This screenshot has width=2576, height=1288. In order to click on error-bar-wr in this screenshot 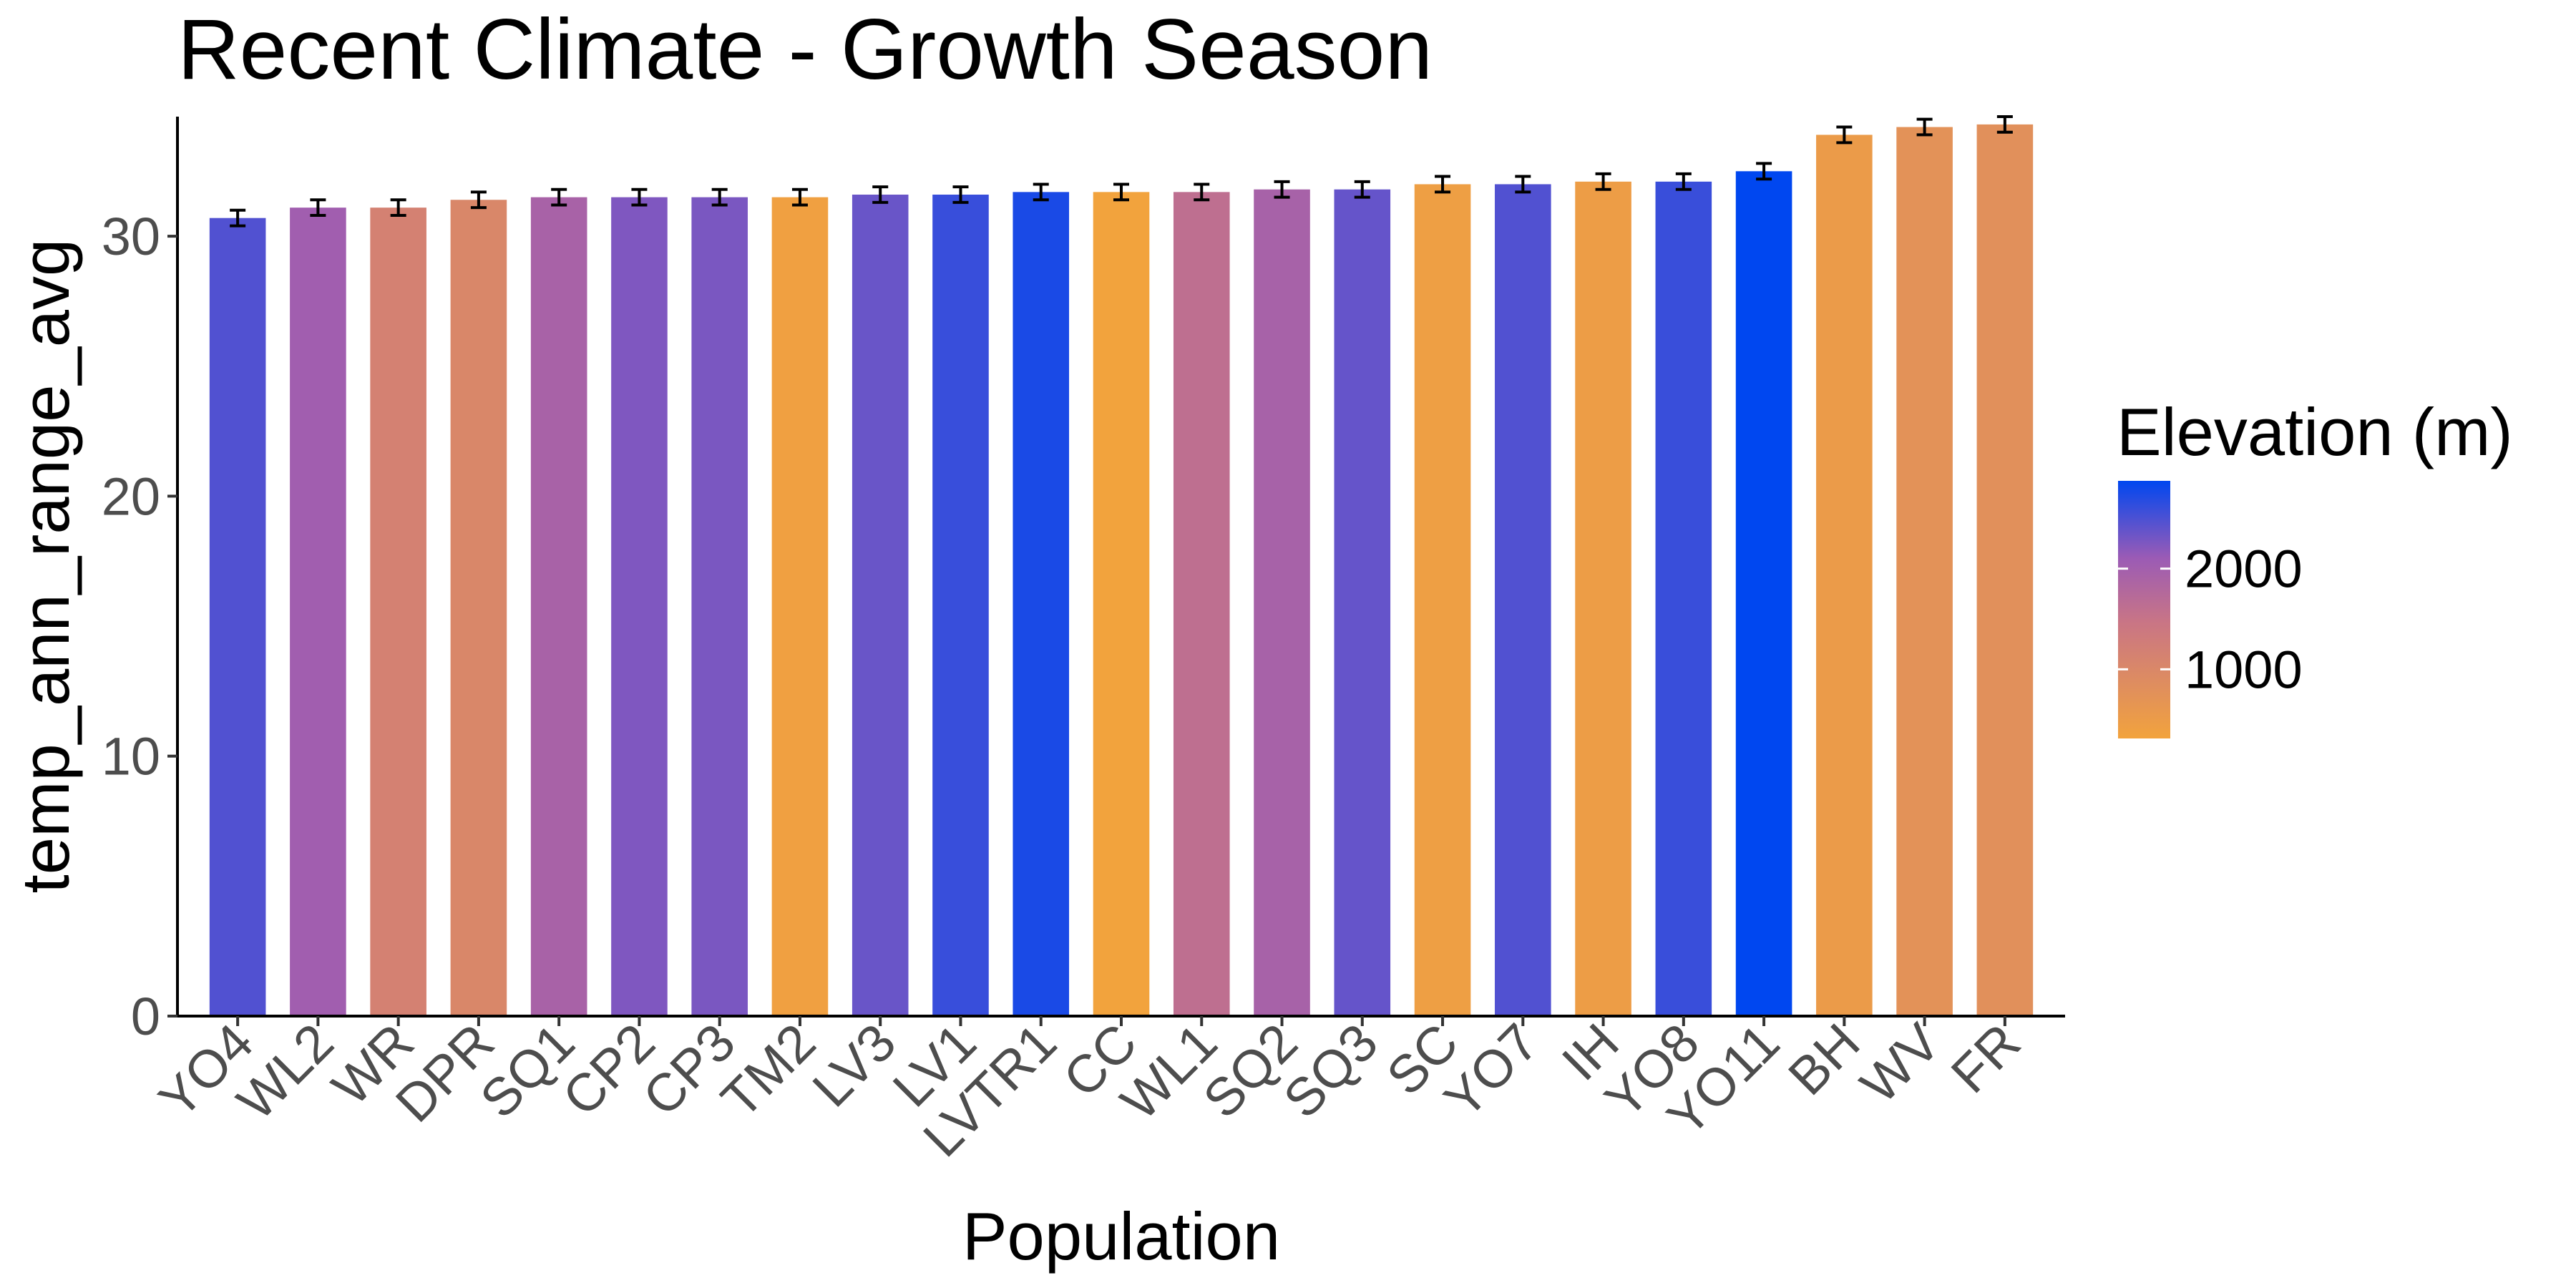, I will do `click(398, 208)`.